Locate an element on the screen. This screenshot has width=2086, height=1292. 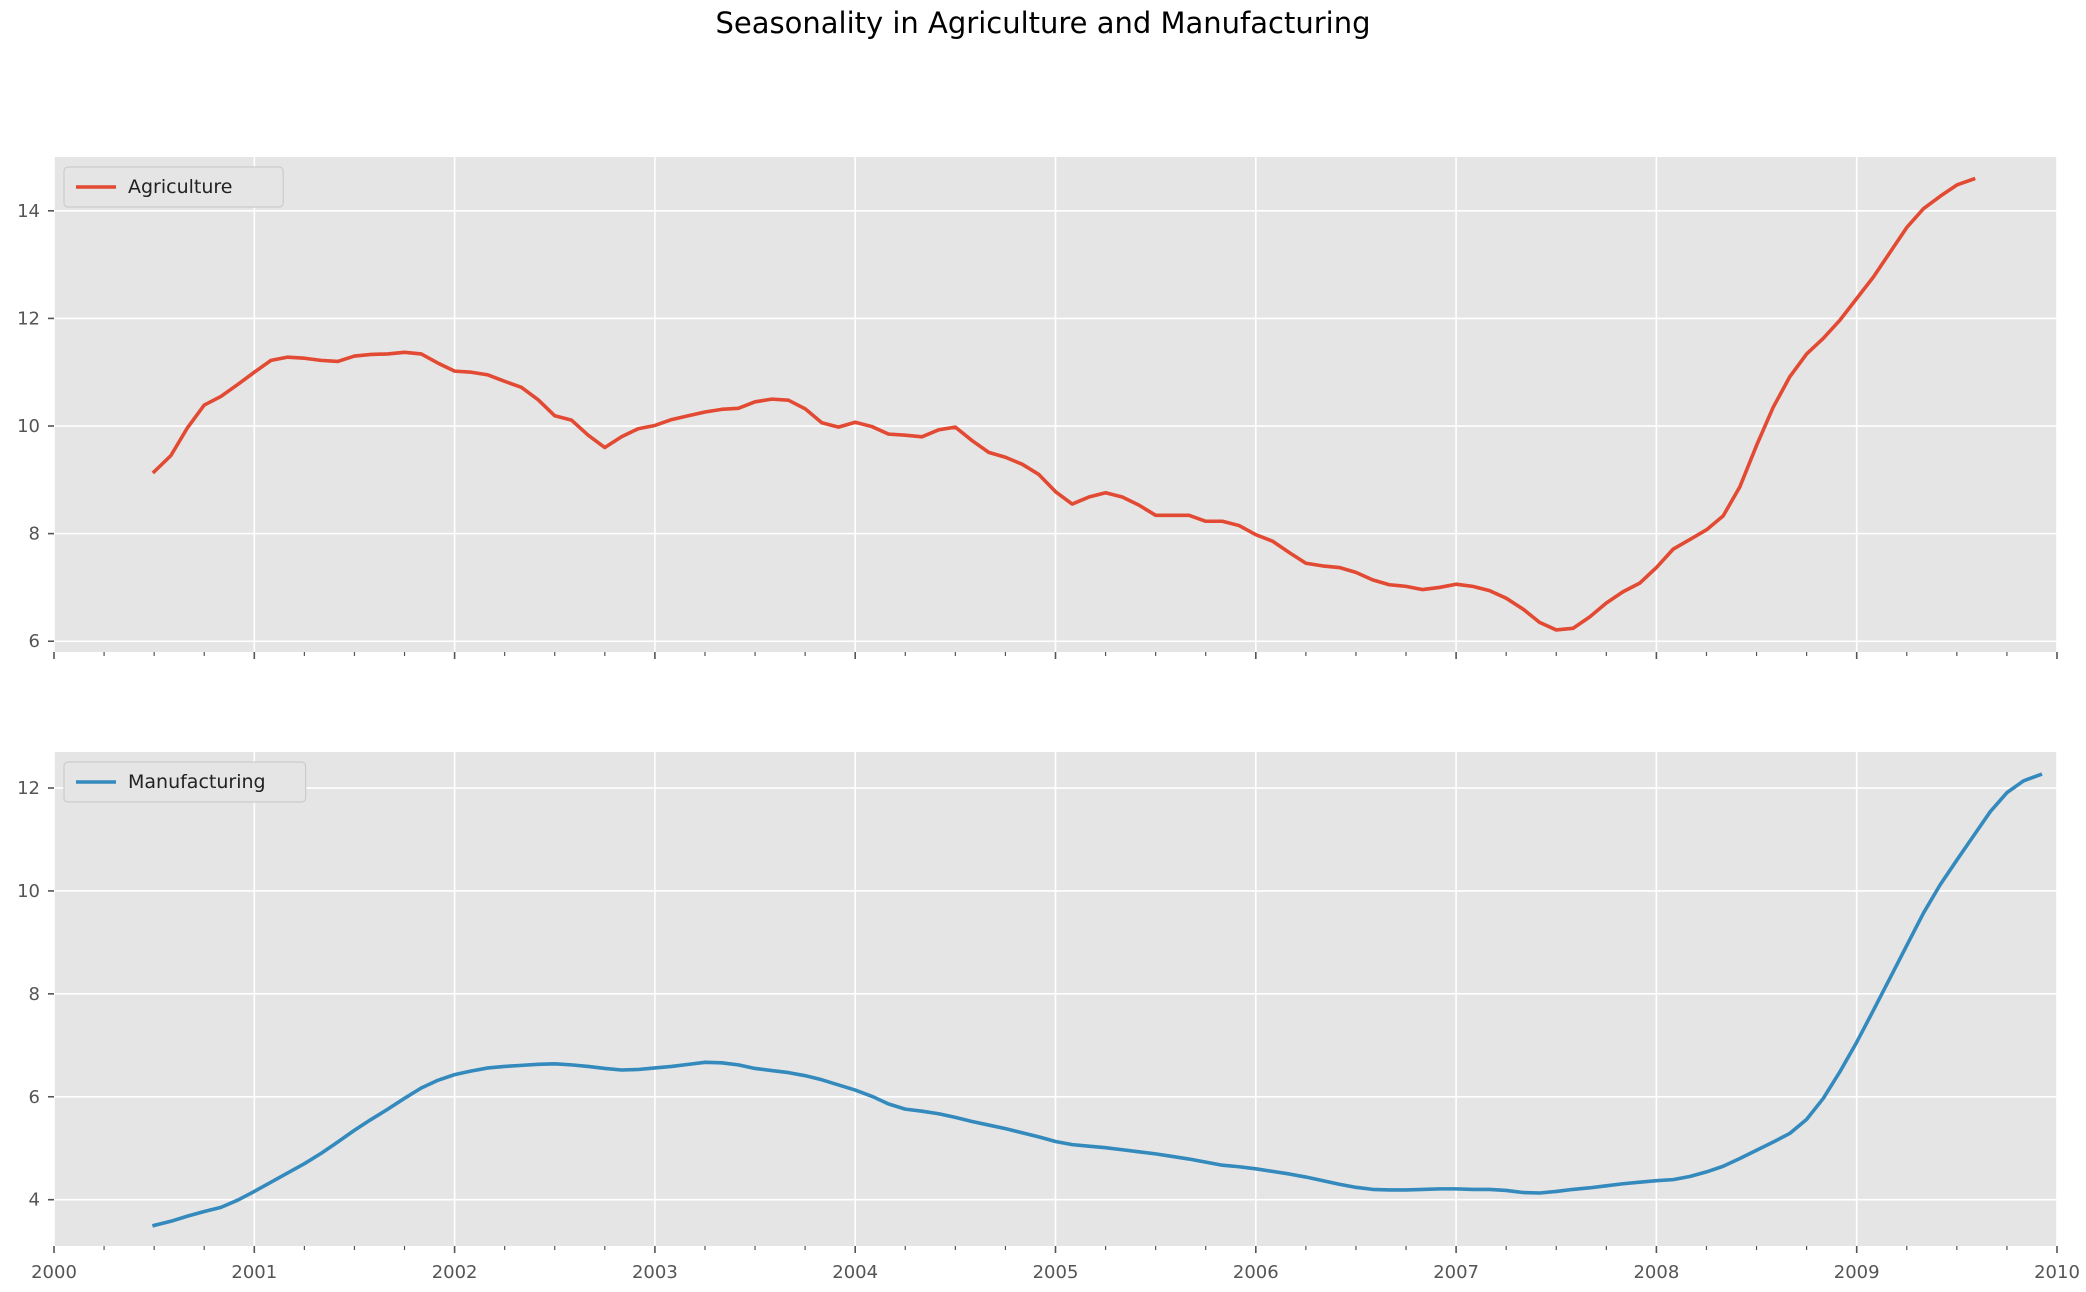
x-tick-label: 2004 is located at coordinates (855, 1272).